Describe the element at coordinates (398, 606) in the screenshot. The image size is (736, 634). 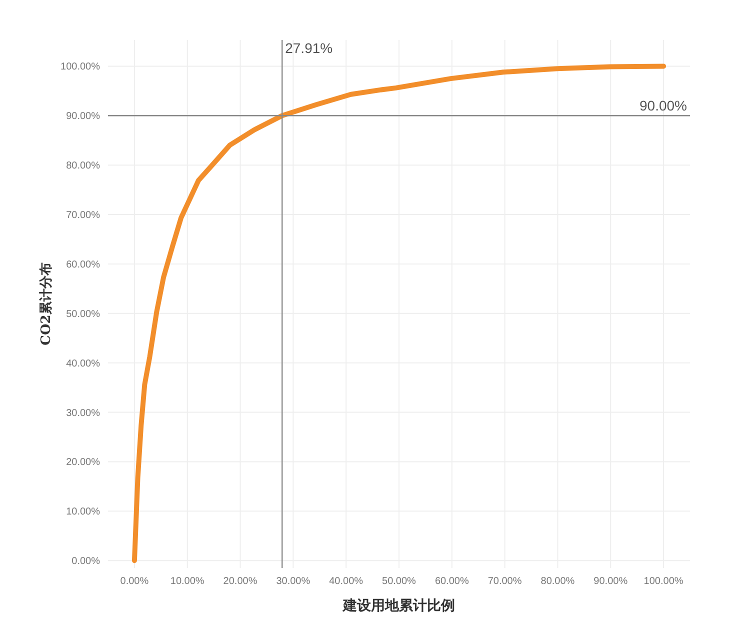
I see `x-axis-title: 建设用地累计比例` at that location.